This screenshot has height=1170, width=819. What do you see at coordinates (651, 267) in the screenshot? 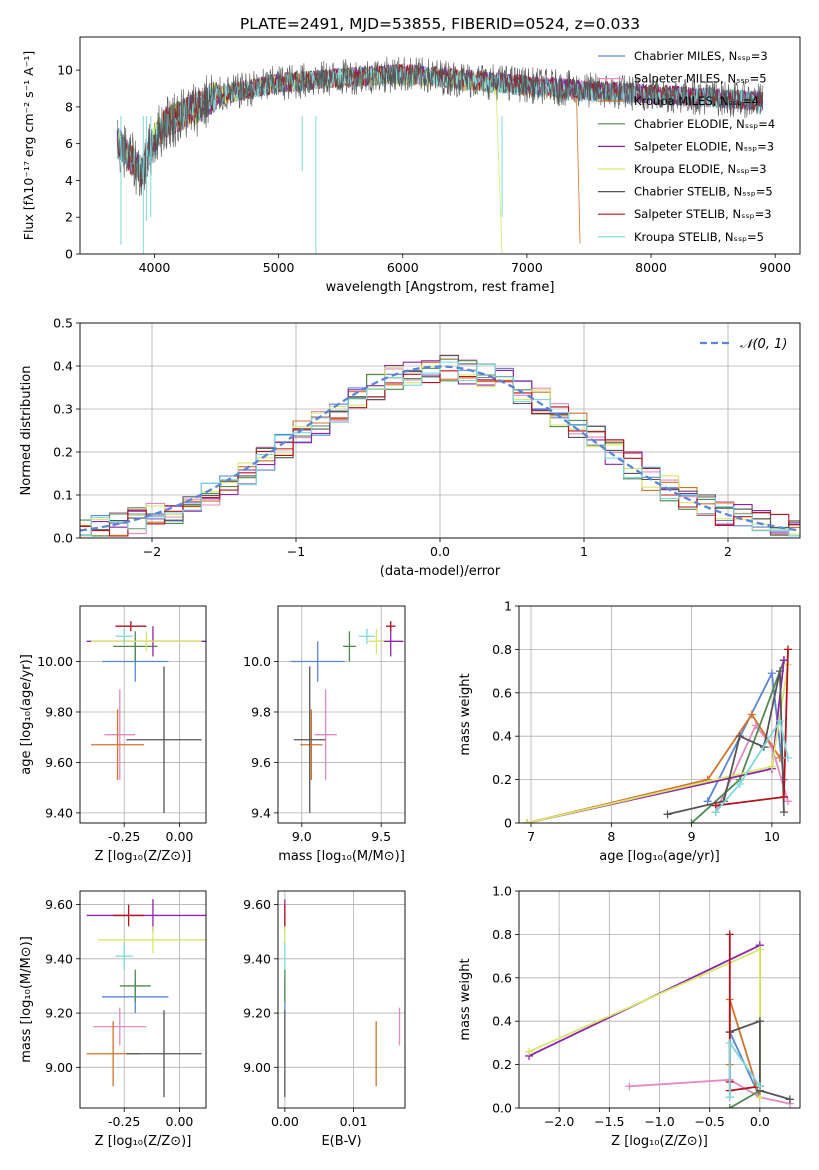
I see `x-tick-label: 8000` at bounding box center [651, 267].